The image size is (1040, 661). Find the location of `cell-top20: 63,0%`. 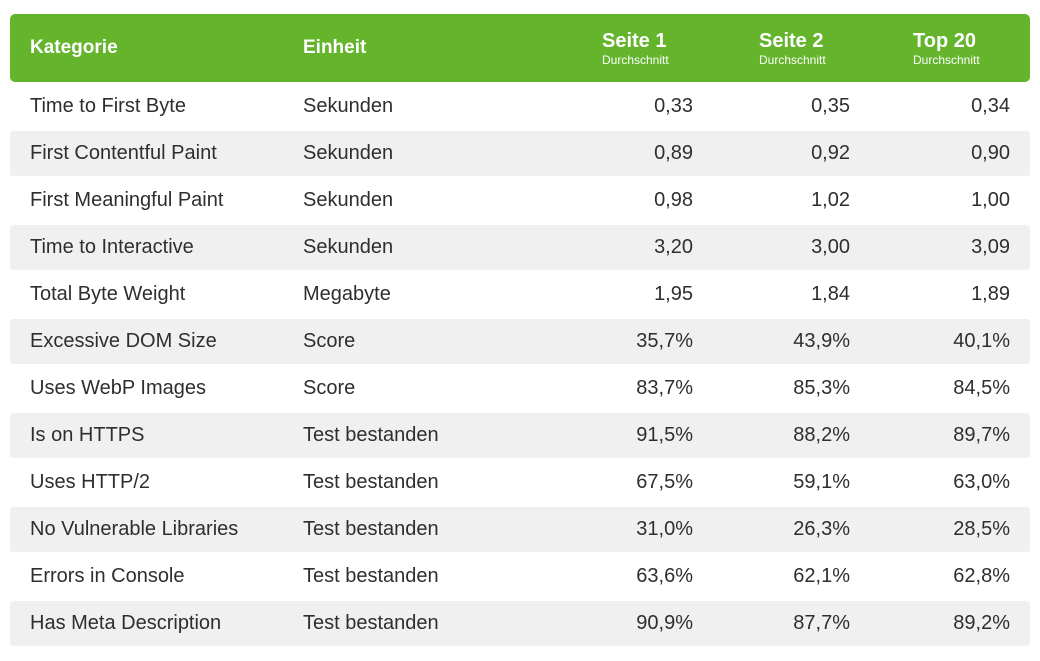

cell-top20: 63,0% is located at coordinates (981, 482).